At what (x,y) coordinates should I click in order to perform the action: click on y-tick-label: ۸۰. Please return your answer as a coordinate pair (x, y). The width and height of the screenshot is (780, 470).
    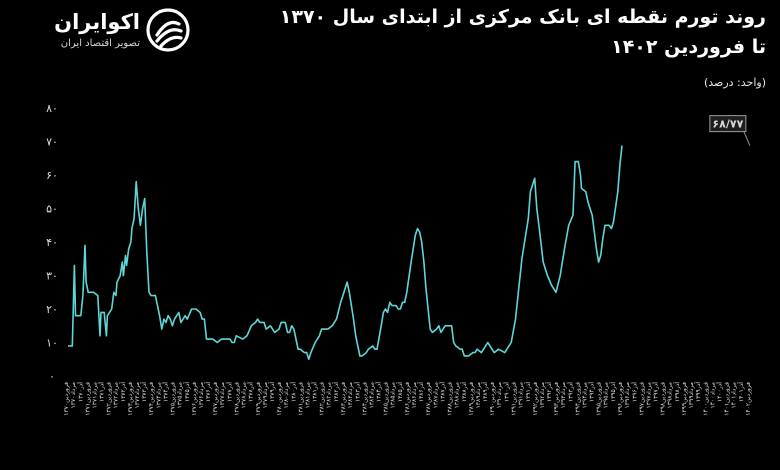
    Looking at the image, I should click on (52, 108).